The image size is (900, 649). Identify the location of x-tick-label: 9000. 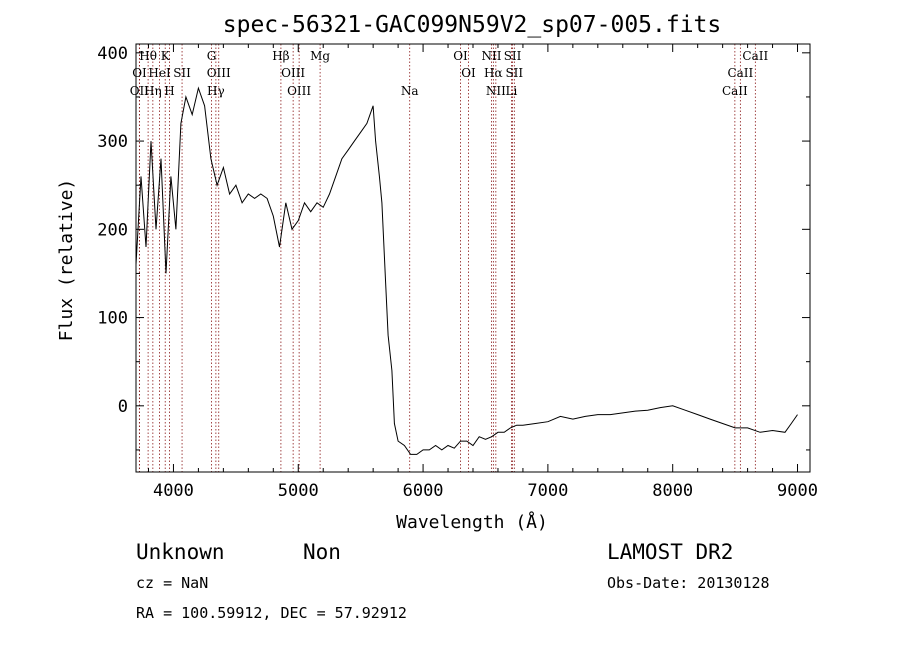
(797, 491).